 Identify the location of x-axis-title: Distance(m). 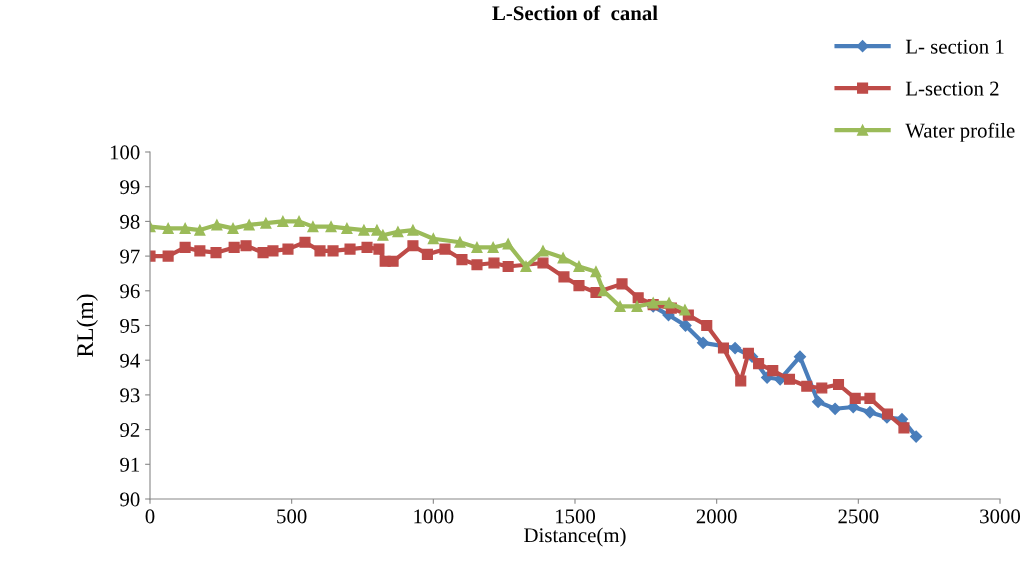
(575, 537).